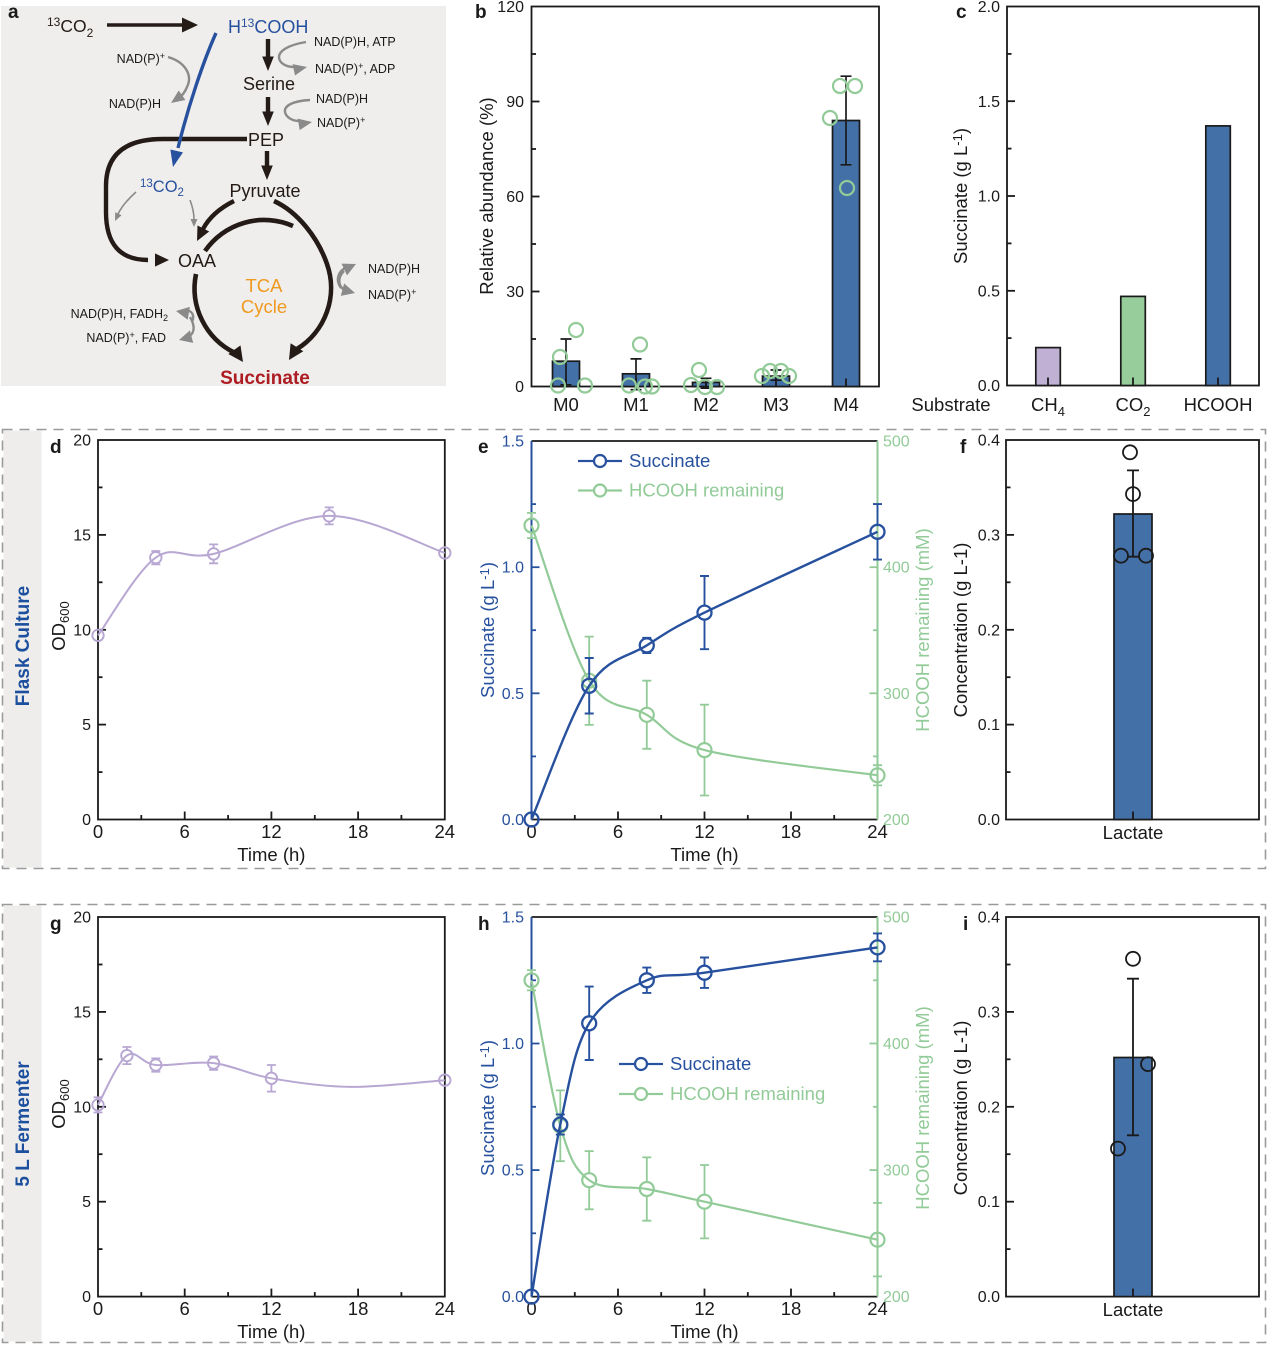  Describe the element at coordinates (950, 404) in the screenshot. I see `svg-text: Substrate` at that location.